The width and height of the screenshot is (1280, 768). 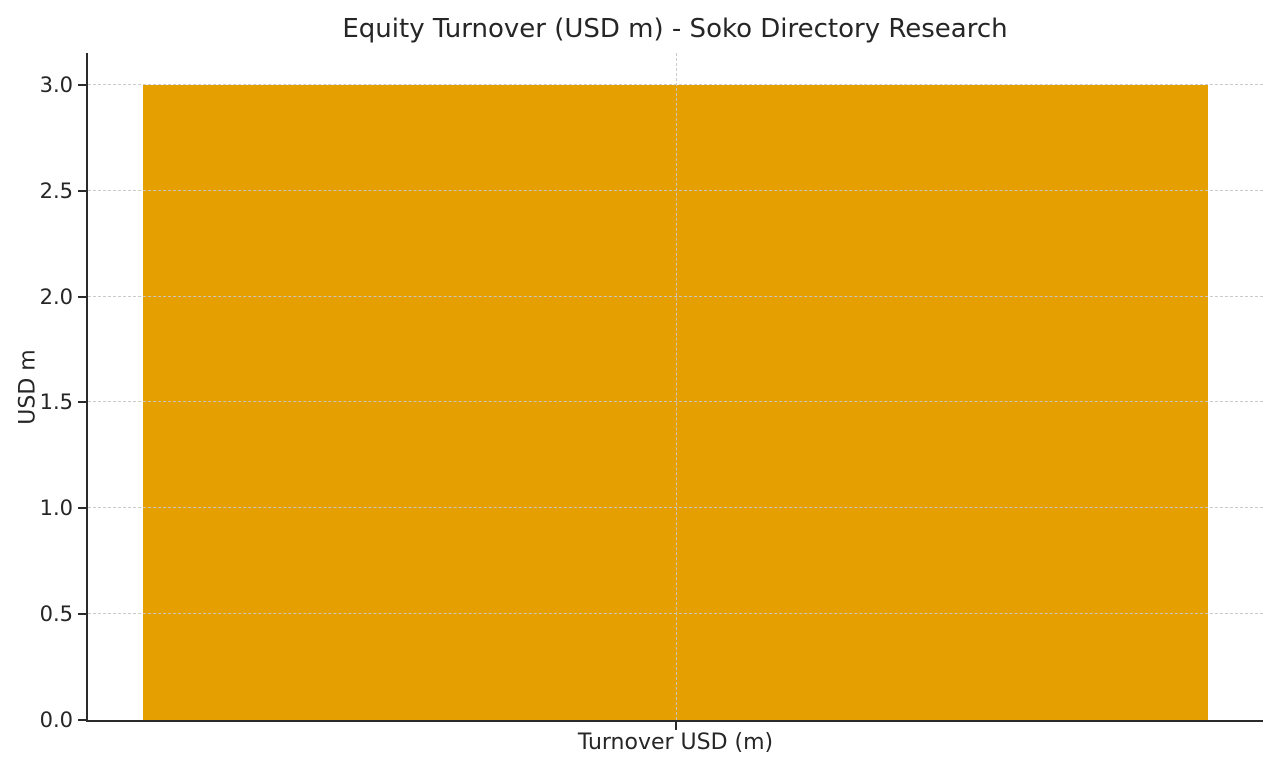 What do you see at coordinates (56, 84) in the screenshot?
I see `y-tick-label-6: 3.0` at bounding box center [56, 84].